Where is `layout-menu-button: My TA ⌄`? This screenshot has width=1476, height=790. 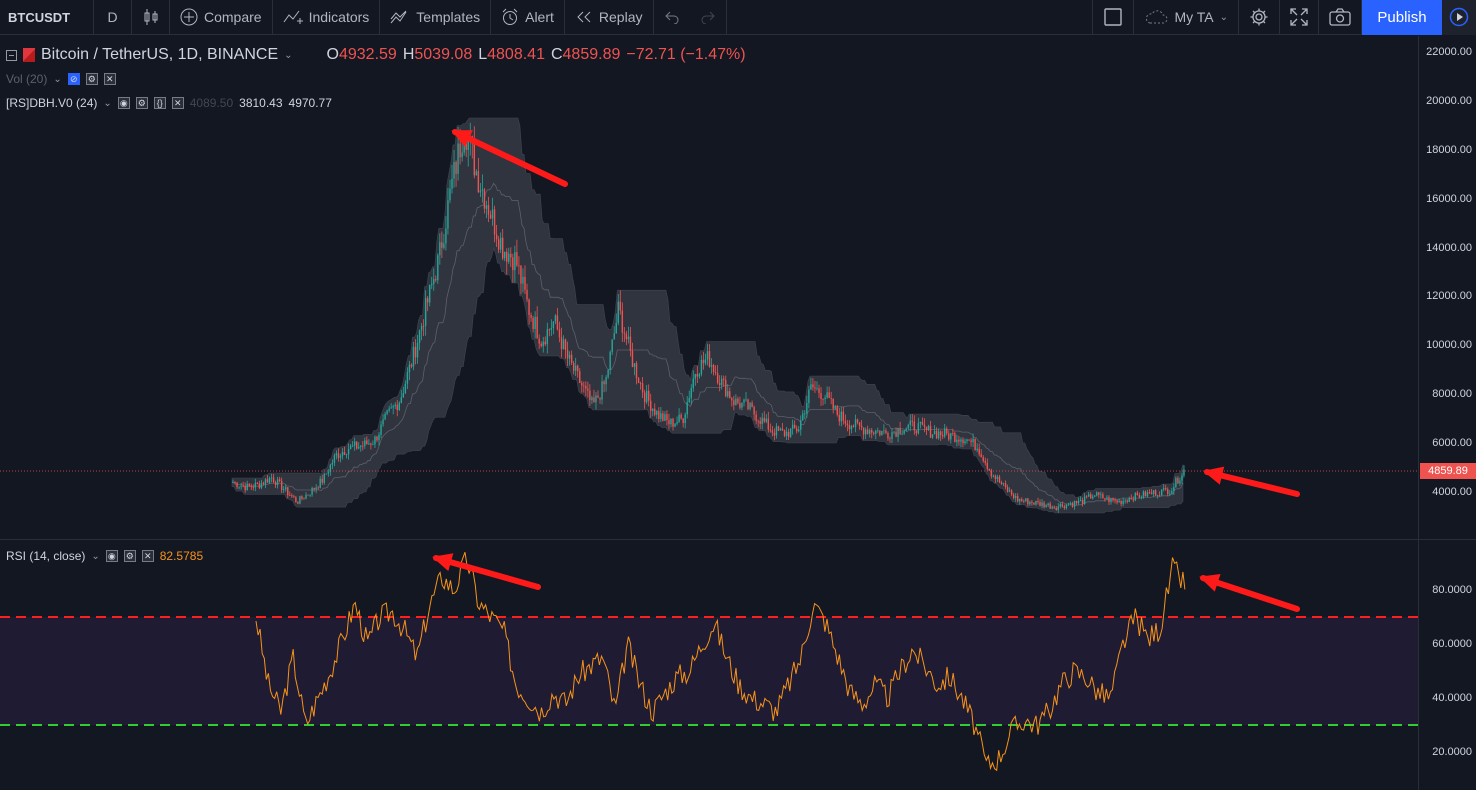
layout-menu-button: My TA ⌄ is located at coordinates (1186, 17).